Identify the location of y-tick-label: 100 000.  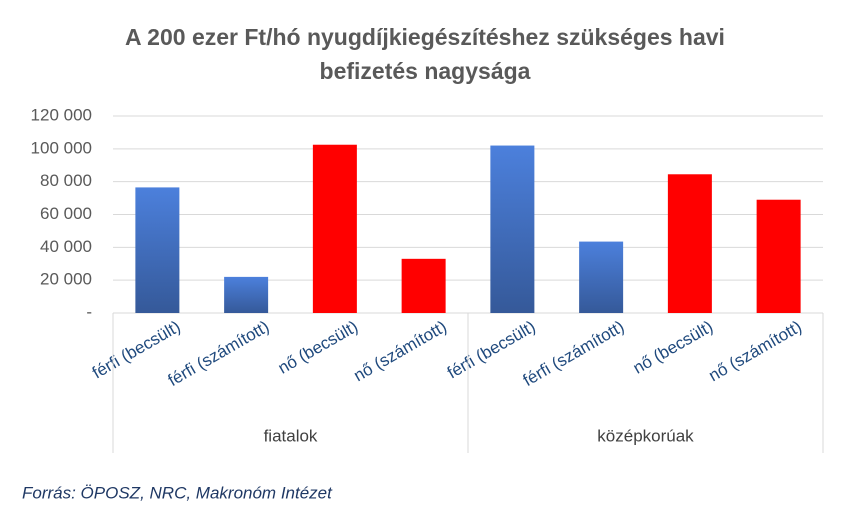
(61, 147).